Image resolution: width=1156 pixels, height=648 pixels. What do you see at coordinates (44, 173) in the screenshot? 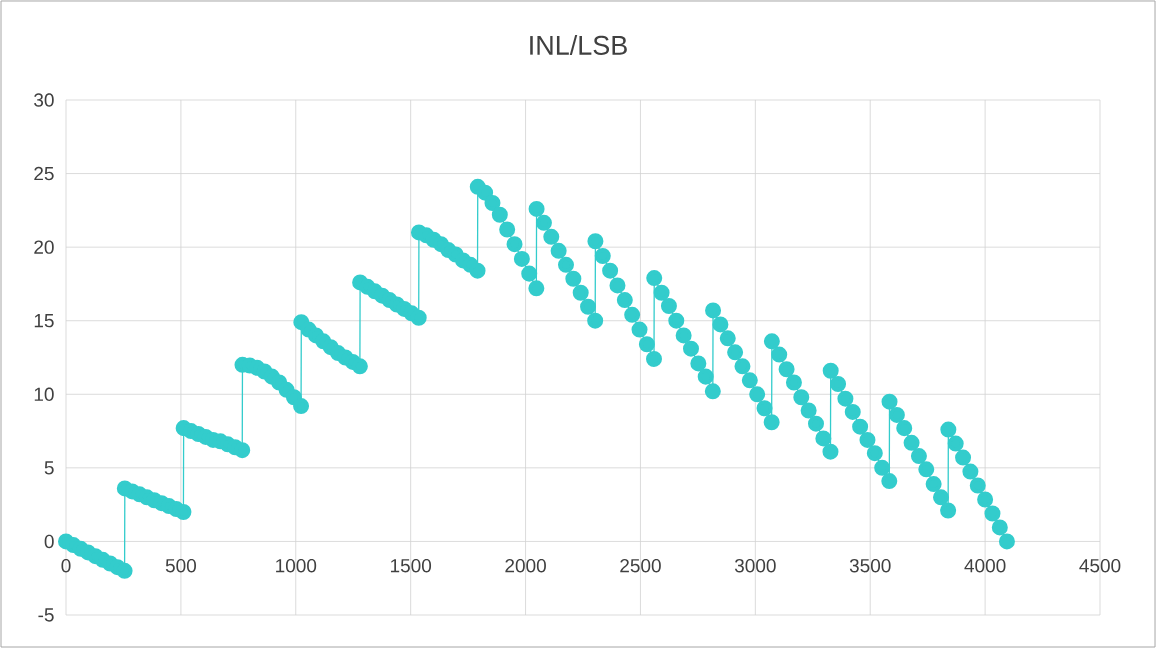
I see `y-tick-label: 25` at bounding box center [44, 173].